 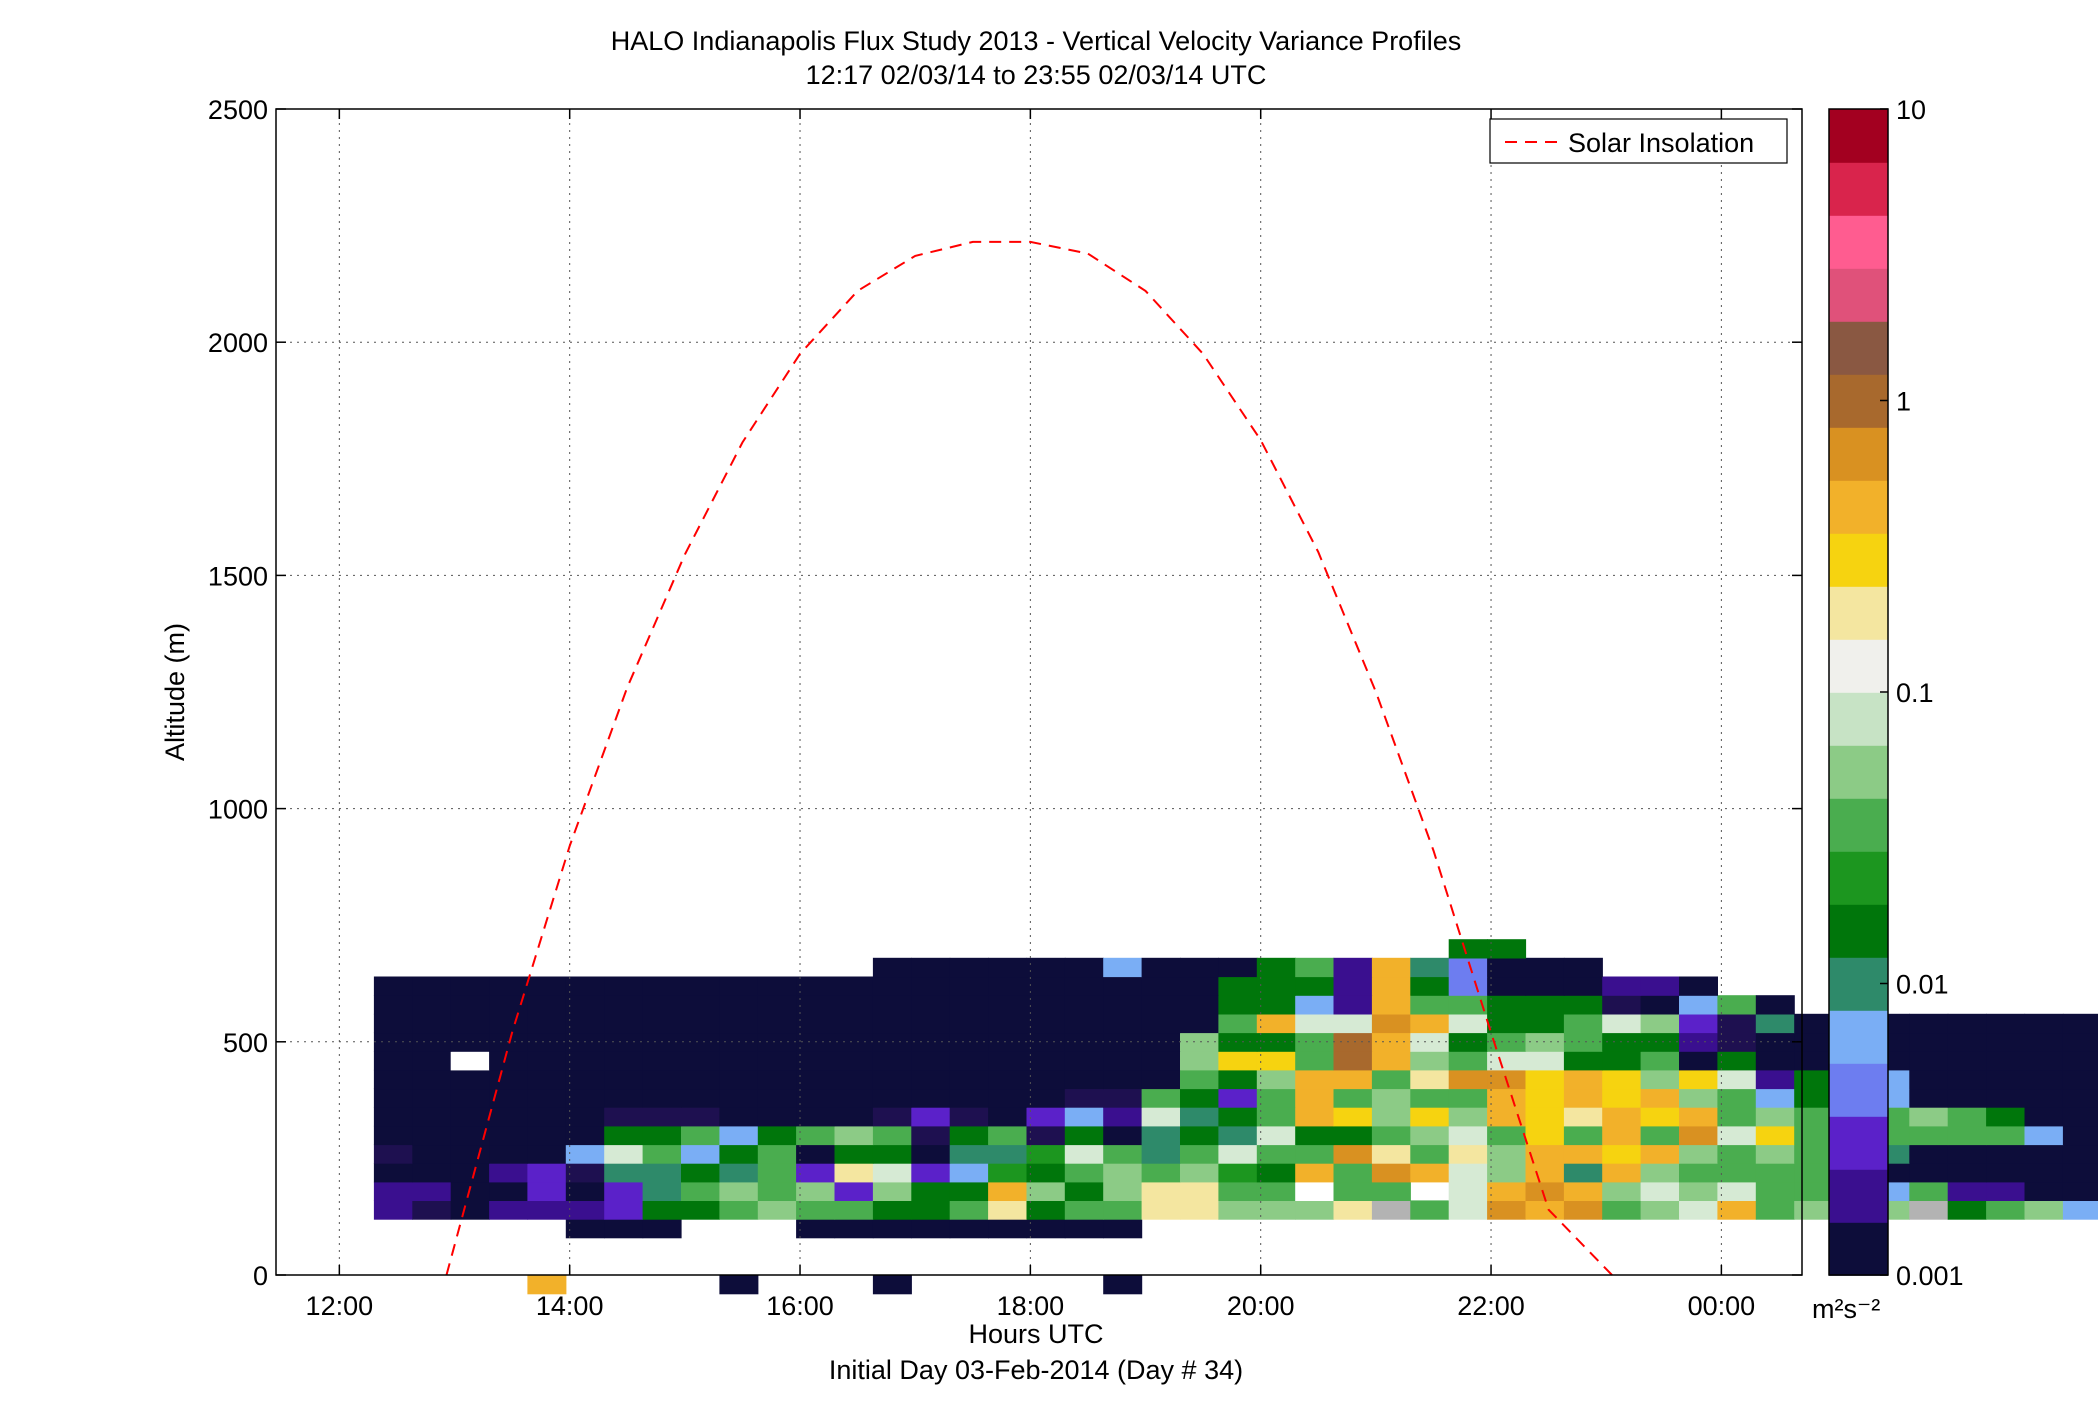 I want to click on y-tick-label: 500, so click(x=245, y=1043).